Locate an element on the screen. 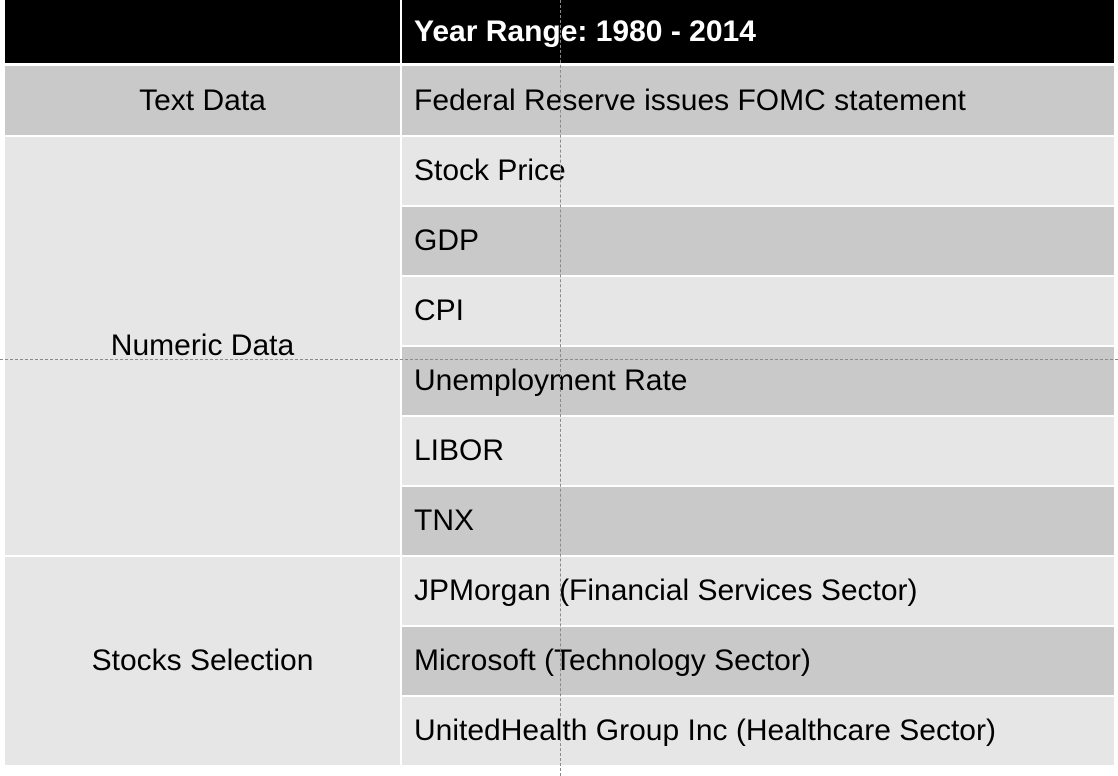 This screenshot has height=776, width=1118. microsoft-cell: Microsoft (Technology Sector) is located at coordinates (758, 661).